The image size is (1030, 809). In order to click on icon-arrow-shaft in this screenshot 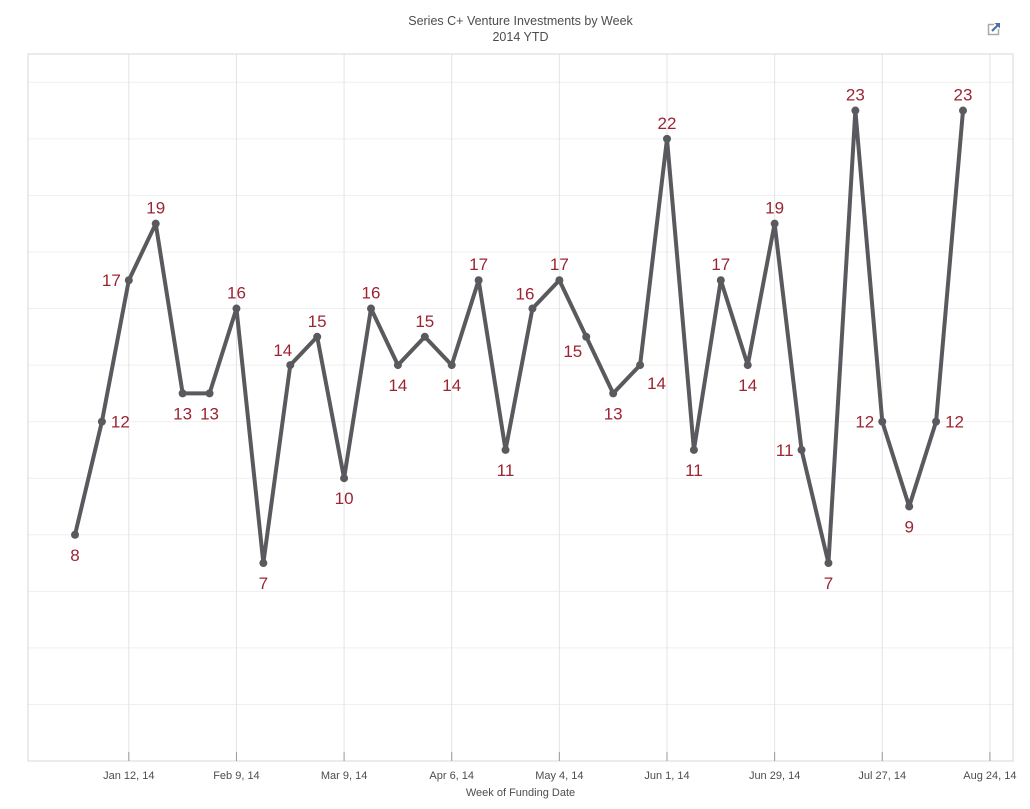, I will do `click(995, 28)`.